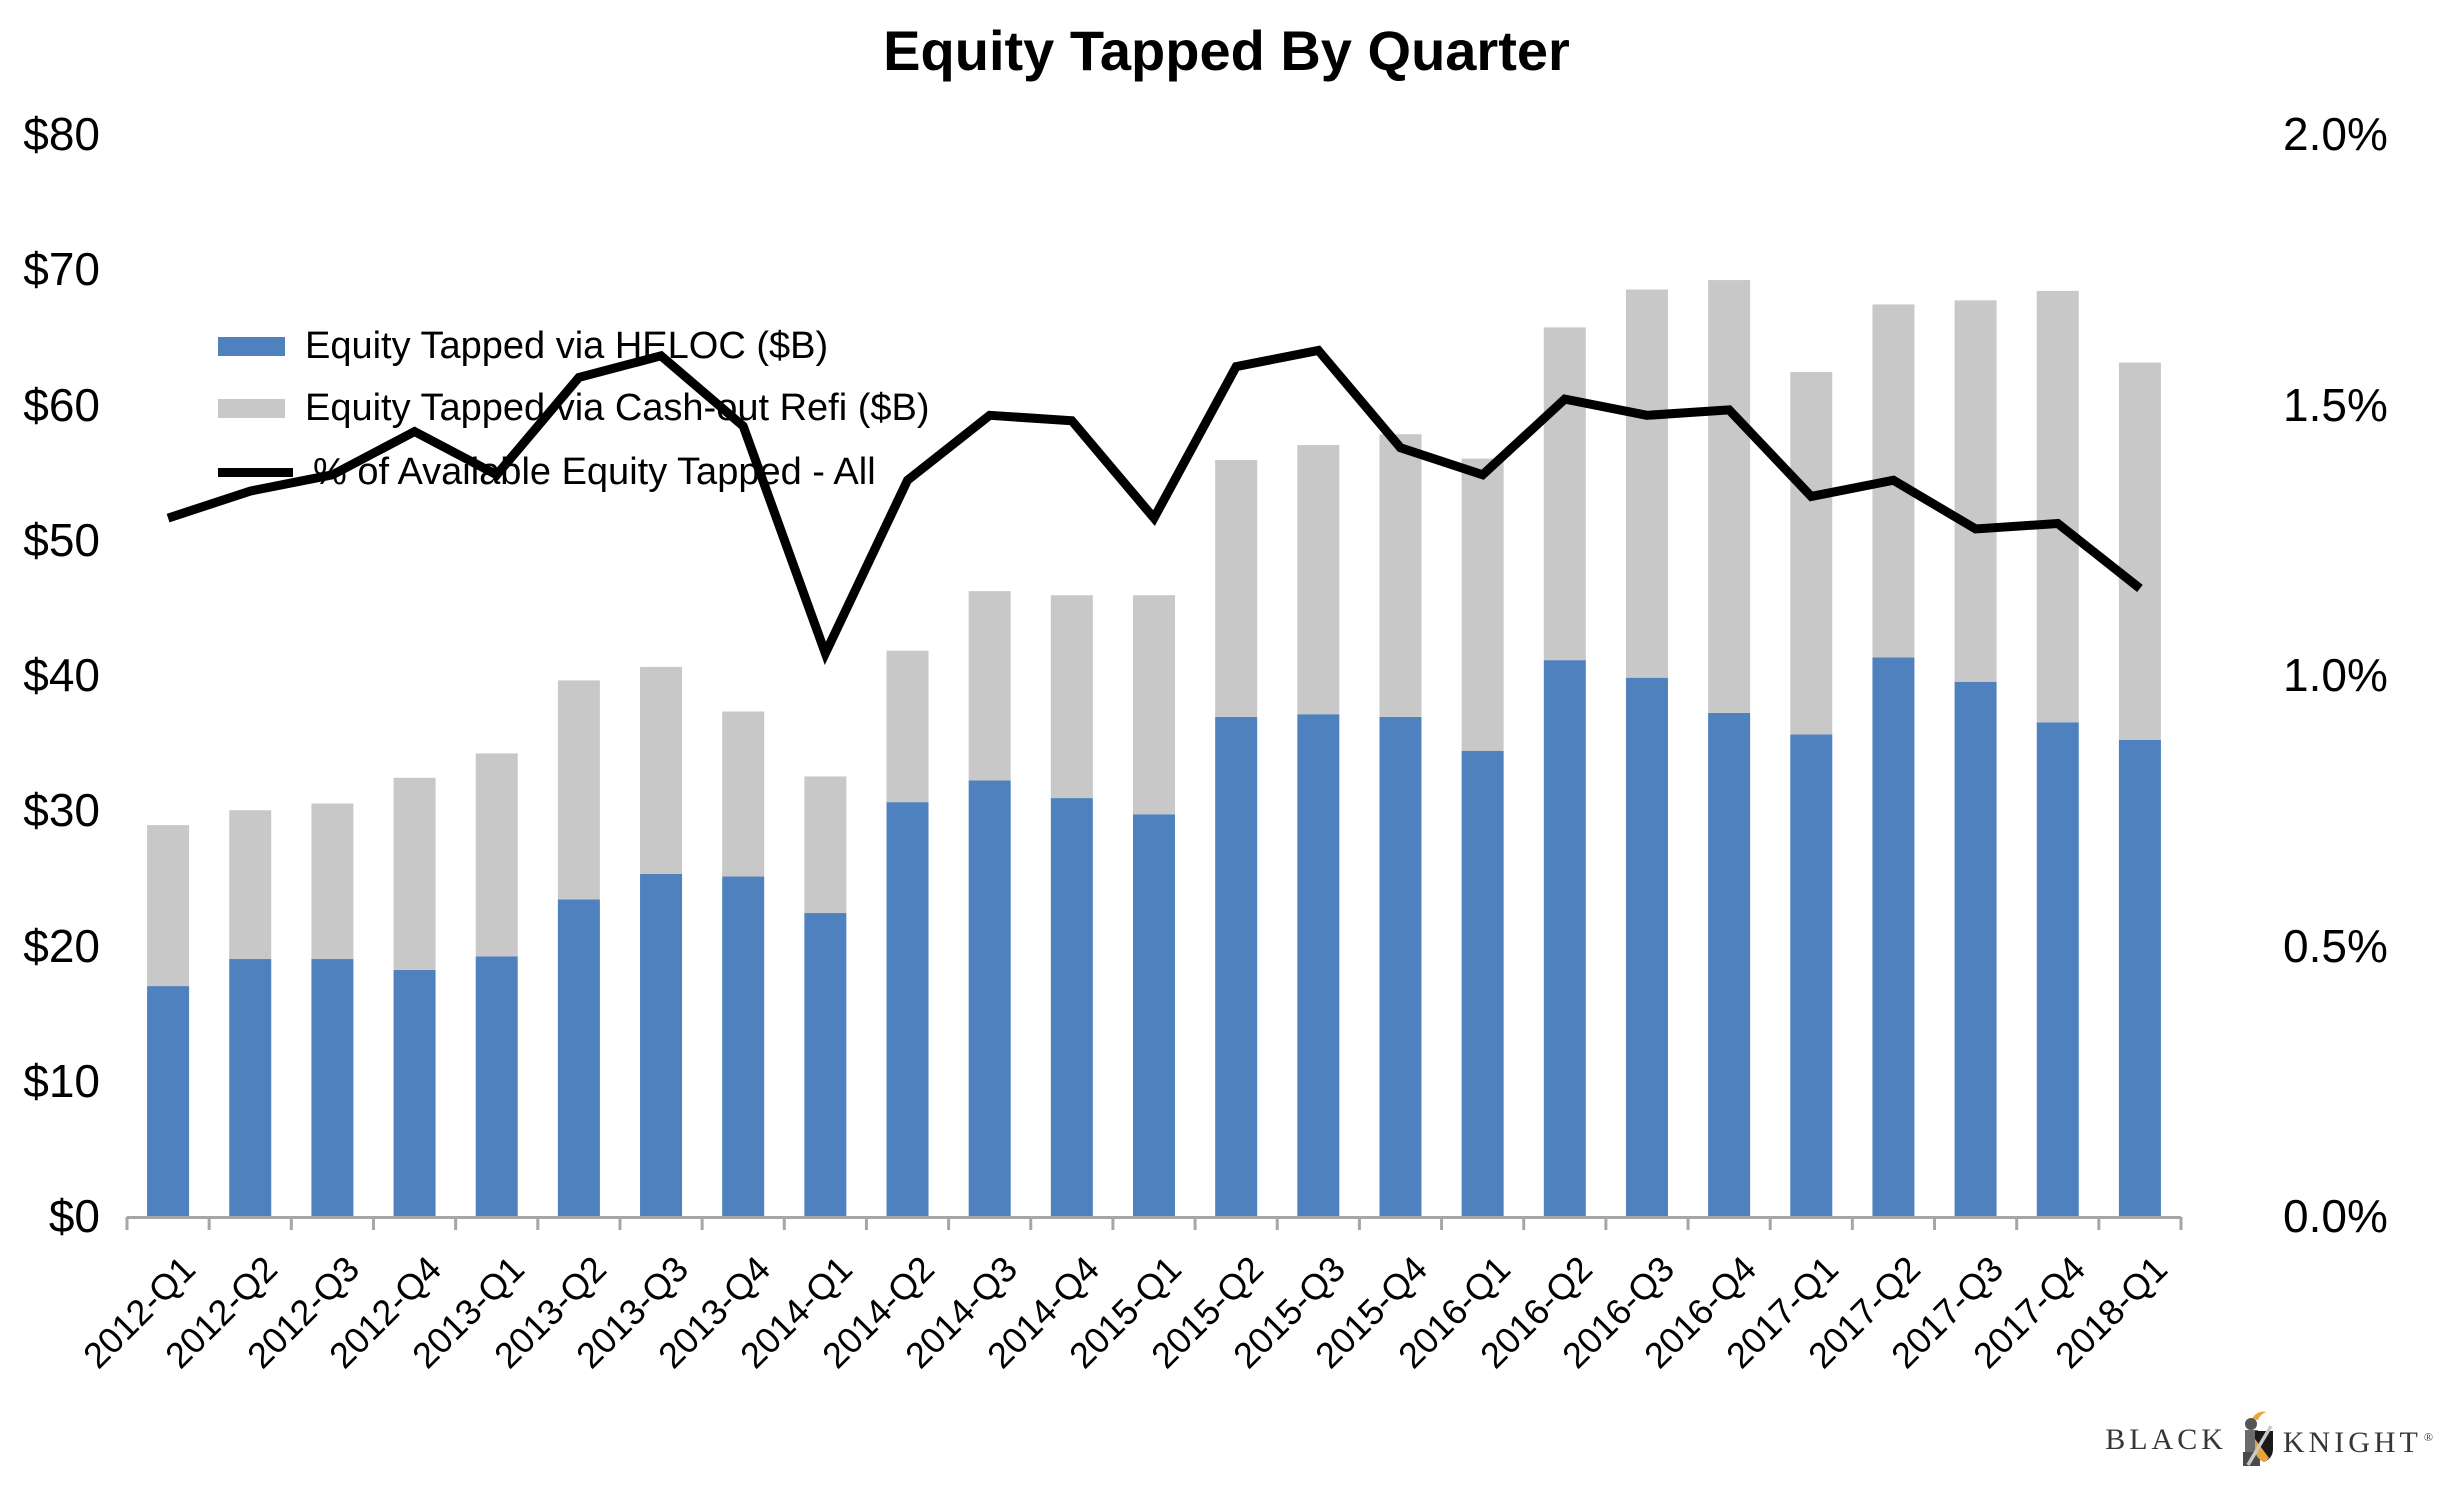 The image size is (2453, 1487). I want to click on bar-heloc-2012-Q1, so click(168, 1101).